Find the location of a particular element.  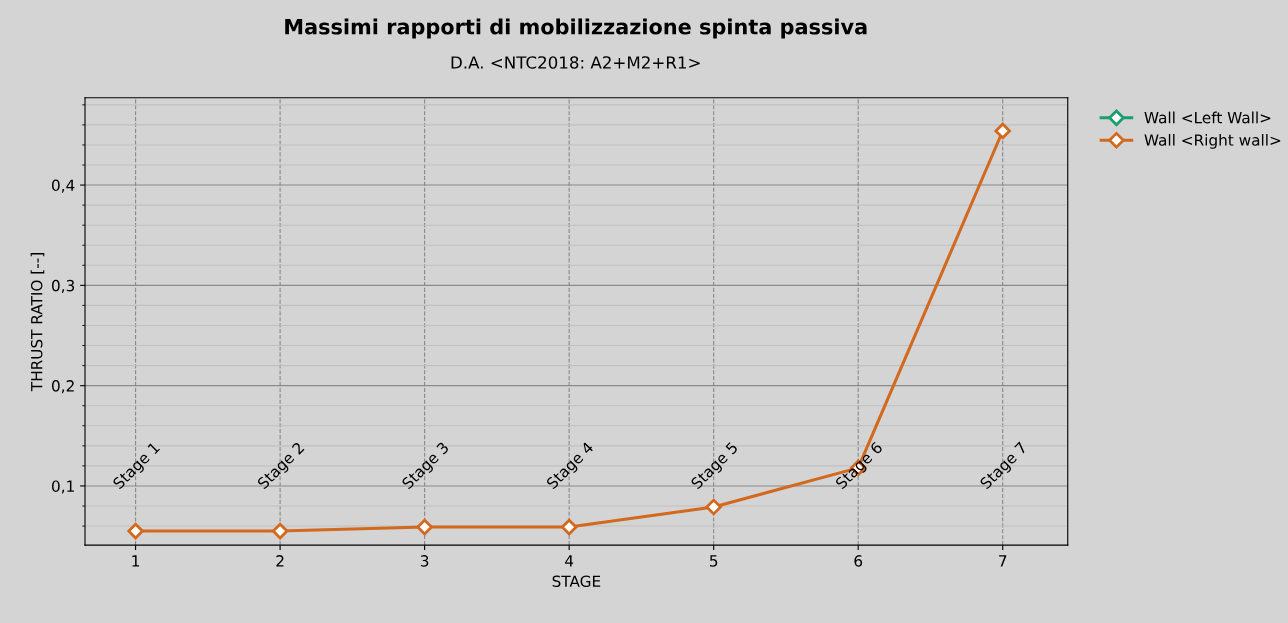

x-tick-label: 3 is located at coordinates (424, 561).